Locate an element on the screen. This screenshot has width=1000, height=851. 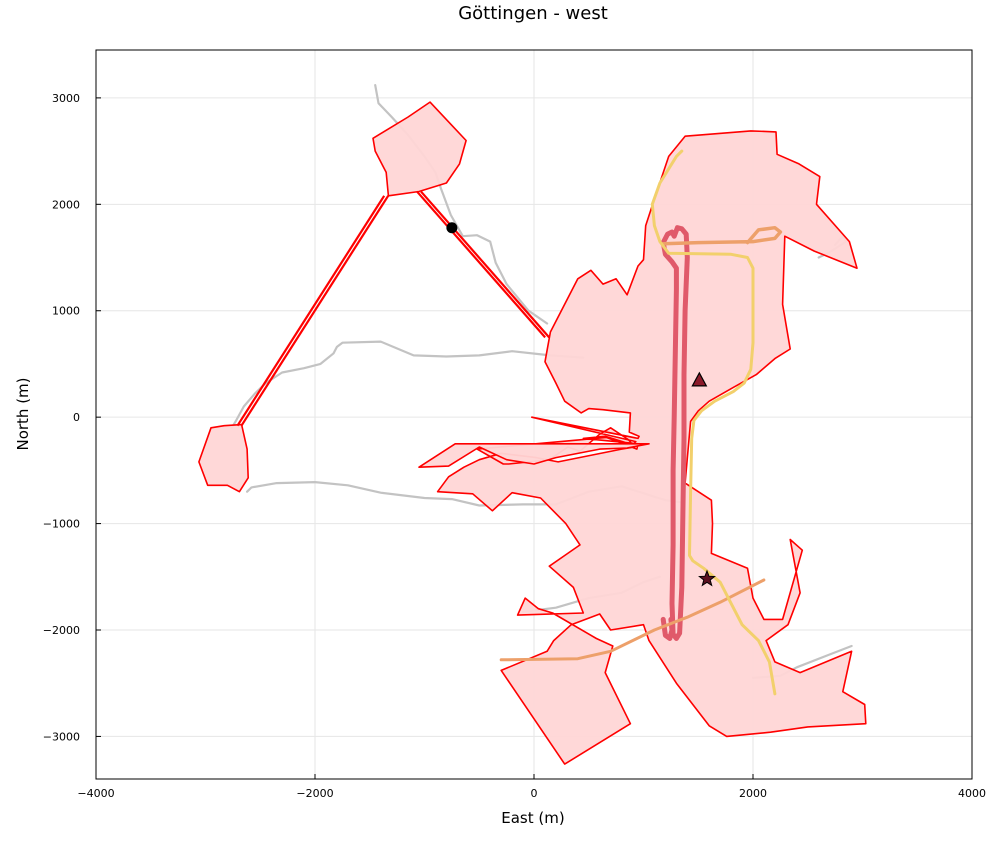
zone-far-west-cluster is located at coordinates (223, 458).